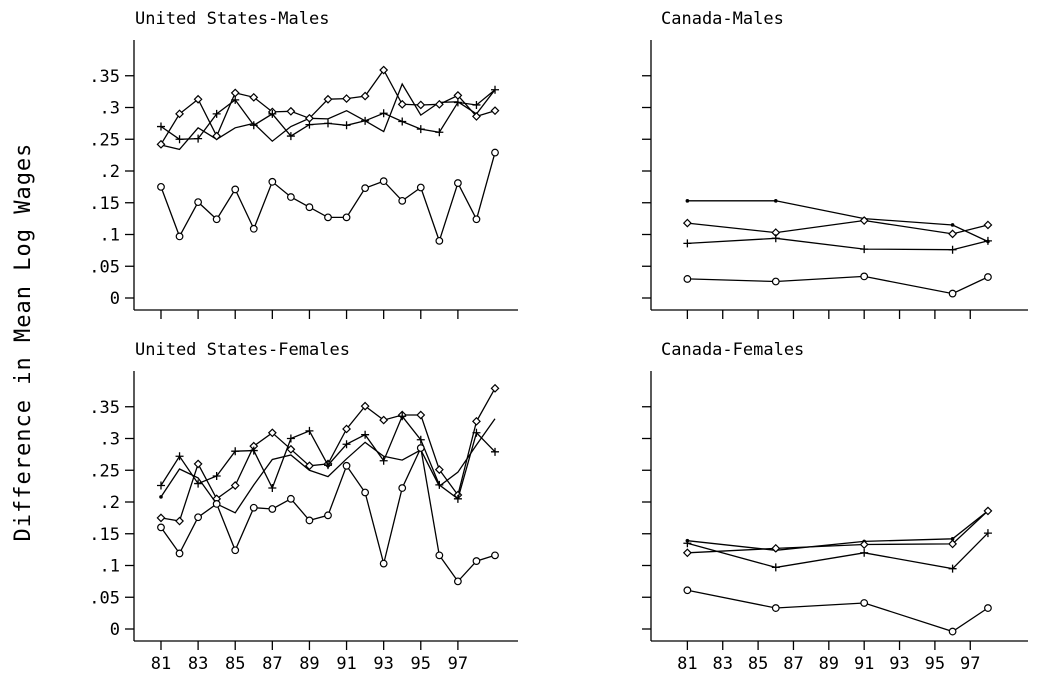 This screenshot has width=1037, height=679. What do you see at coordinates (687, 664) in the screenshot?
I see `x-tick-label: 81` at bounding box center [687, 664].